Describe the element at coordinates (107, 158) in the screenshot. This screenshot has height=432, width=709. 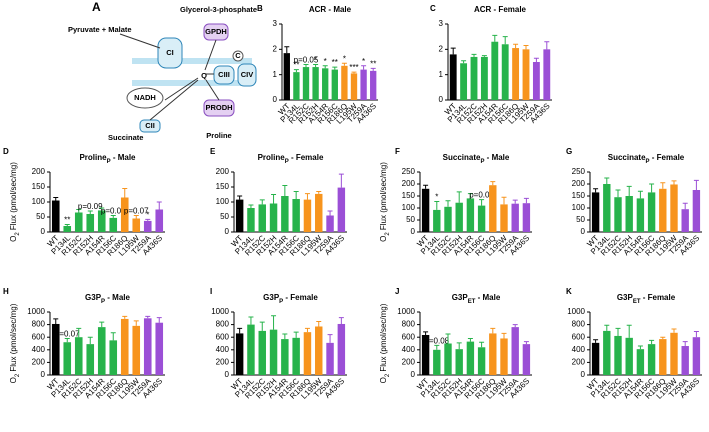
I see `chart-title: ProlineP - Male` at that location.